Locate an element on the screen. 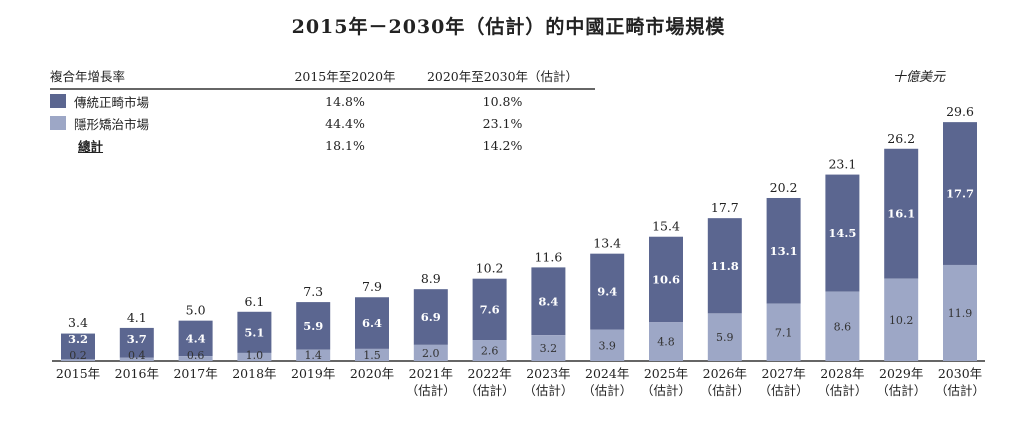 This screenshot has width=1017, height=430. data-label-traditional: 7.6 is located at coordinates (490, 309).